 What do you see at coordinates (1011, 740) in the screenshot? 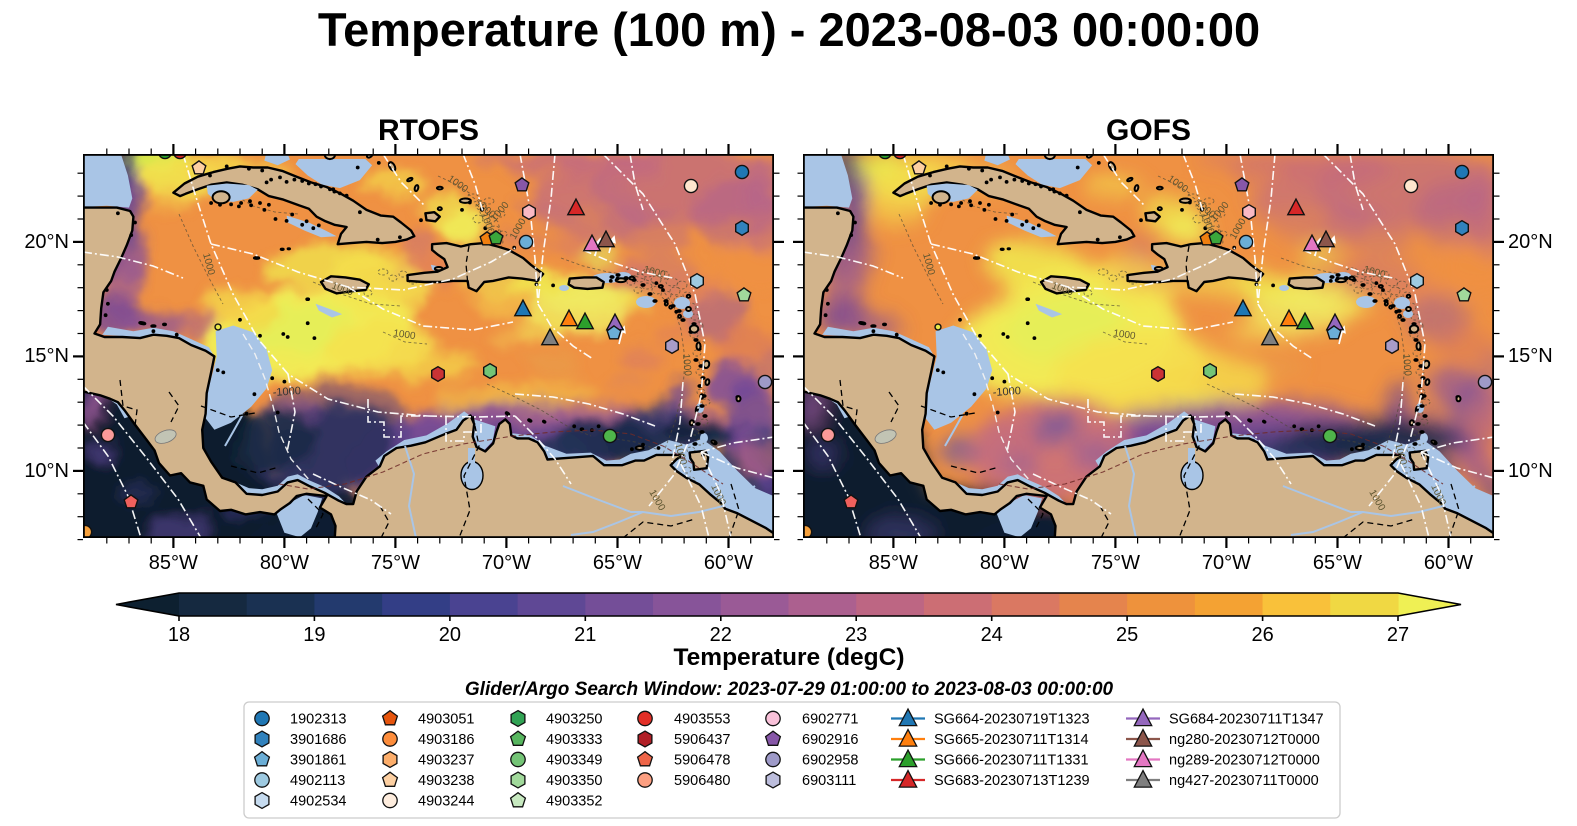
I see `svg-text: SG665-20230711T1314` at bounding box center [1011, 740].